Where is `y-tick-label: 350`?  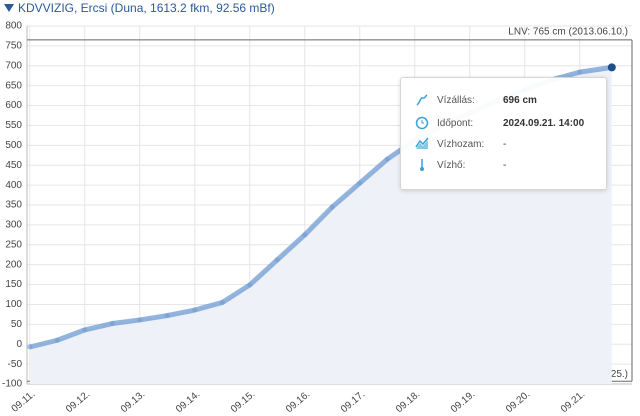
y-tick-label: 350 is located at coordinates (13, 205).